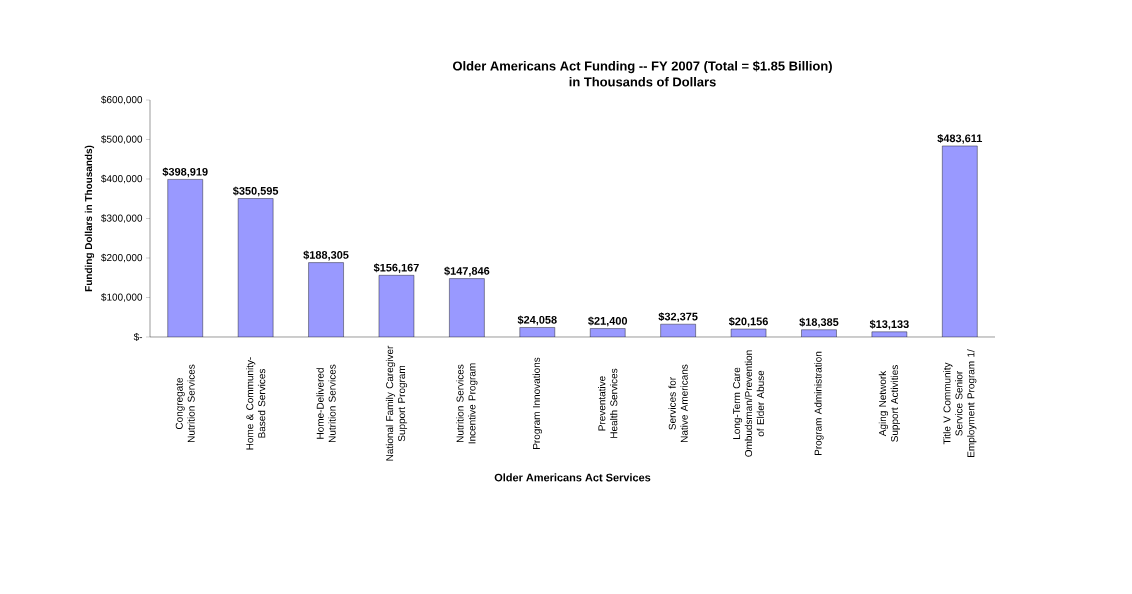  What do you see at coordinates (326, 255) in the screenshot?
I see `data-label: $188,305` at bounding box center [326, 255].